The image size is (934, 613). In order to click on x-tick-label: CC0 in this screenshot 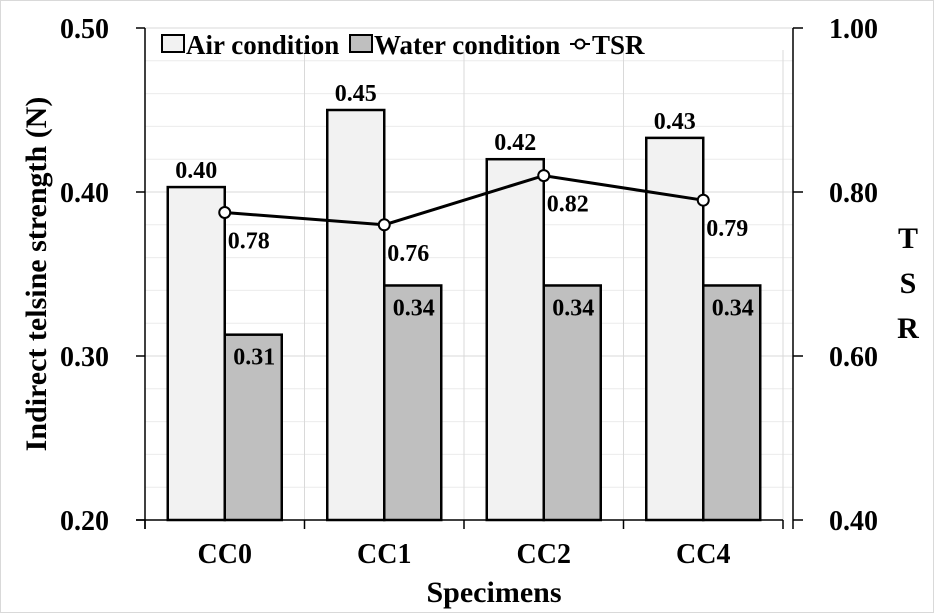, I will do `click(225, 554)`.